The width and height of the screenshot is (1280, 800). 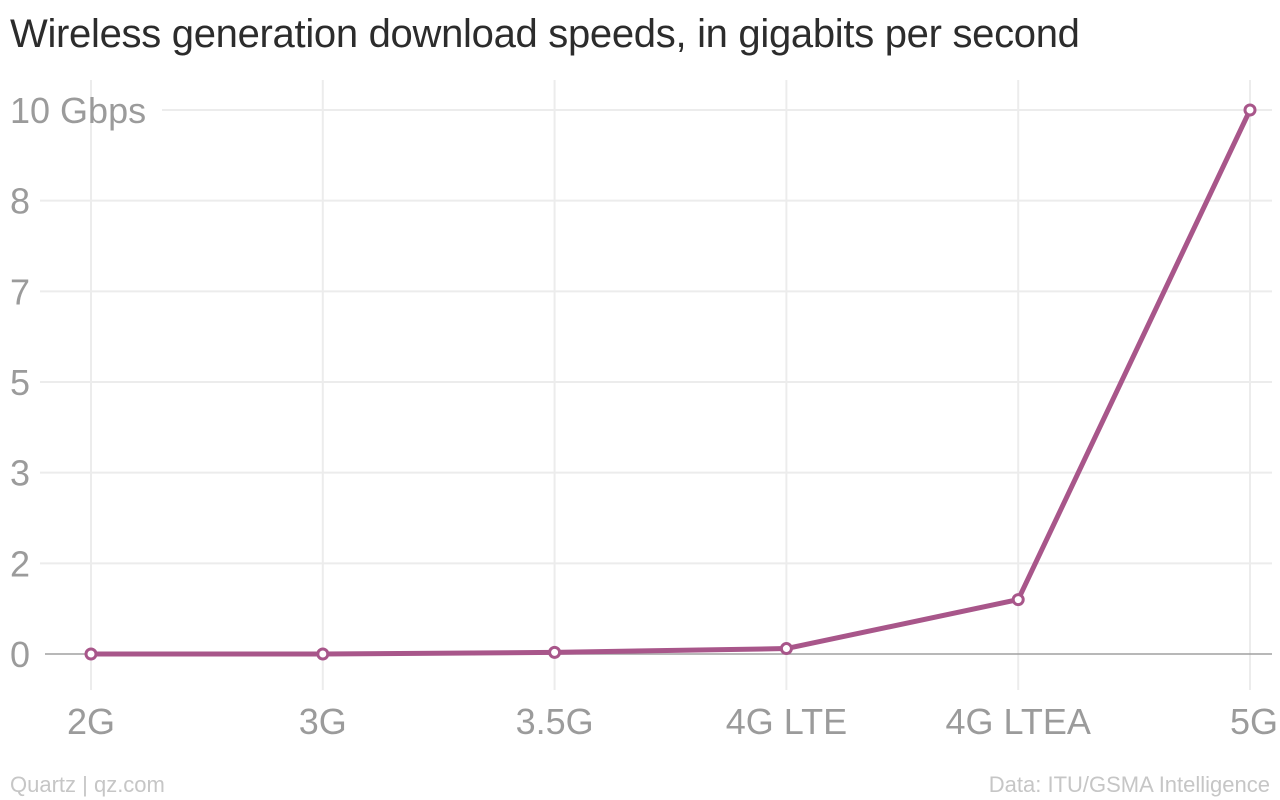 I want to click on x-tick-label: 2G, so click(x=91, y=721).